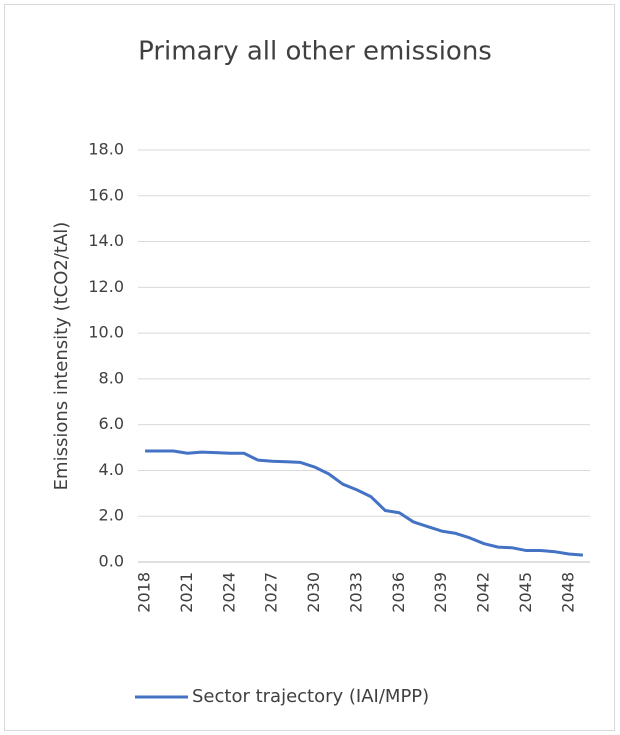 The width and height of the screenshot is (620, 735). I want to click on x-tick-label: 2030, so click(313, 592).